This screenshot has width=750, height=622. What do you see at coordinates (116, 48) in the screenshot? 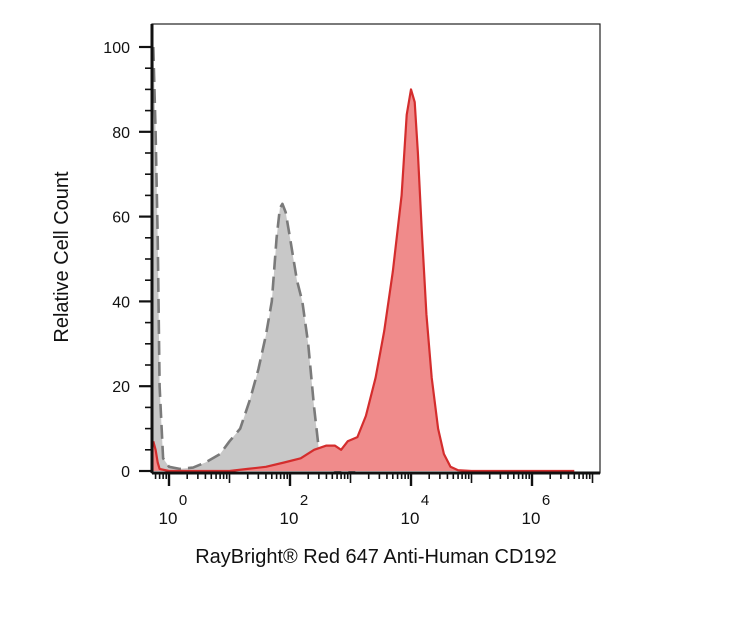
I see `y-tick-label: 100` at bounding box center [116, 48].